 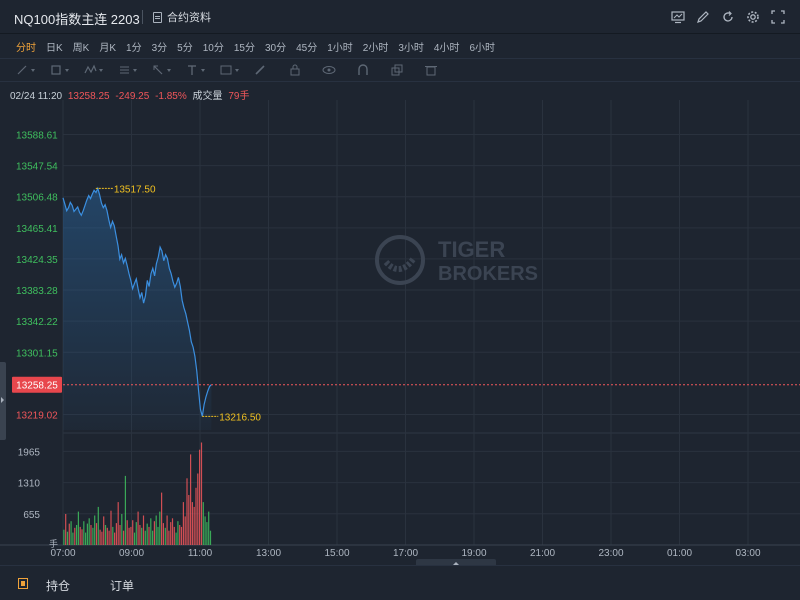 What do you see at coordinates (88, 96) in the screenshot?
I see `quote-price: 13258.25` at bounding box center [88, 96].